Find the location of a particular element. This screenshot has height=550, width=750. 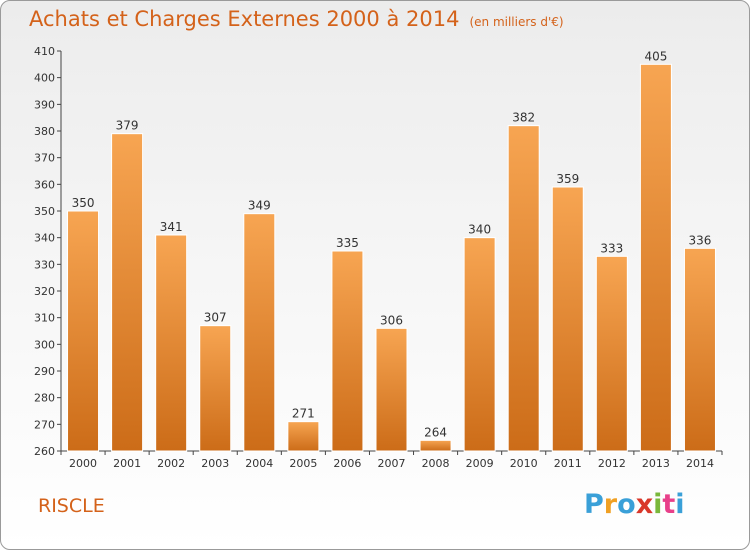

data-label-2007: 306 is located at coordinates (391, 320).